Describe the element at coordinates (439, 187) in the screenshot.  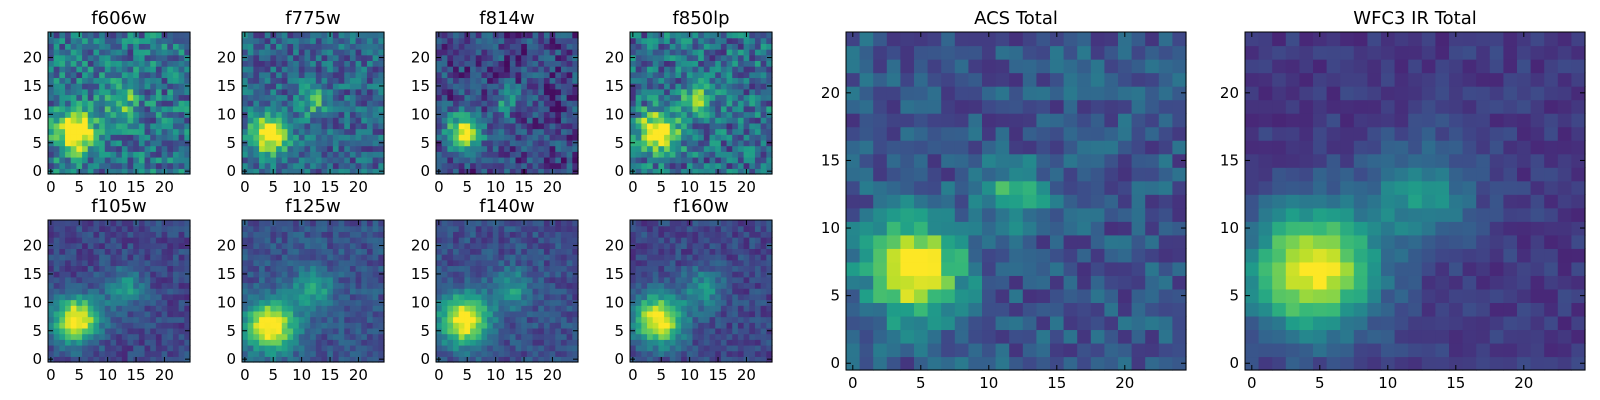
I see `x-tick-label: 0` at that location.